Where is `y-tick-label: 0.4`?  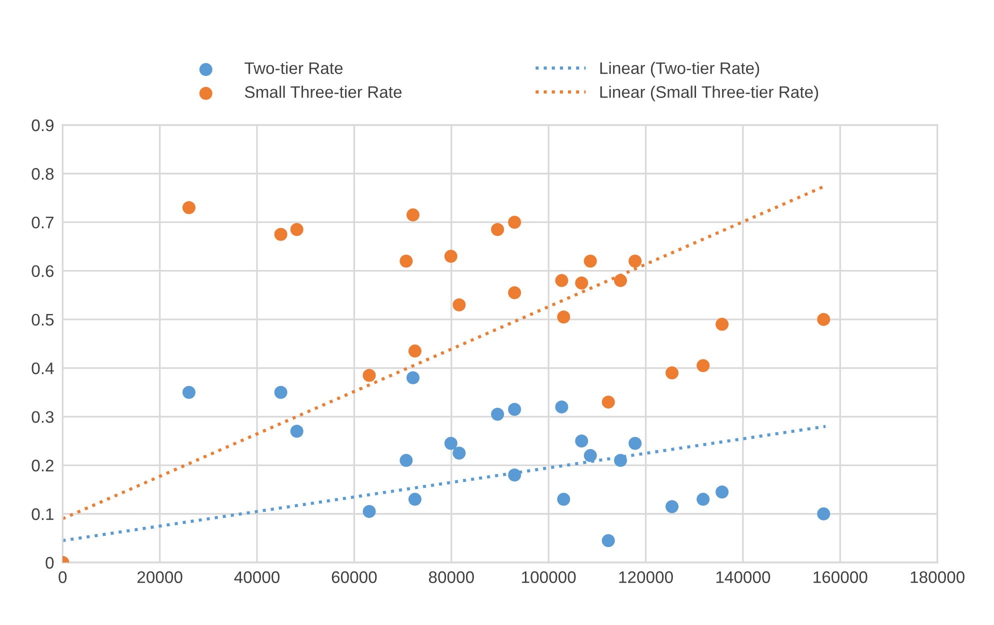 y-tick-label: 0.4 is located at coordinates (43, 368).